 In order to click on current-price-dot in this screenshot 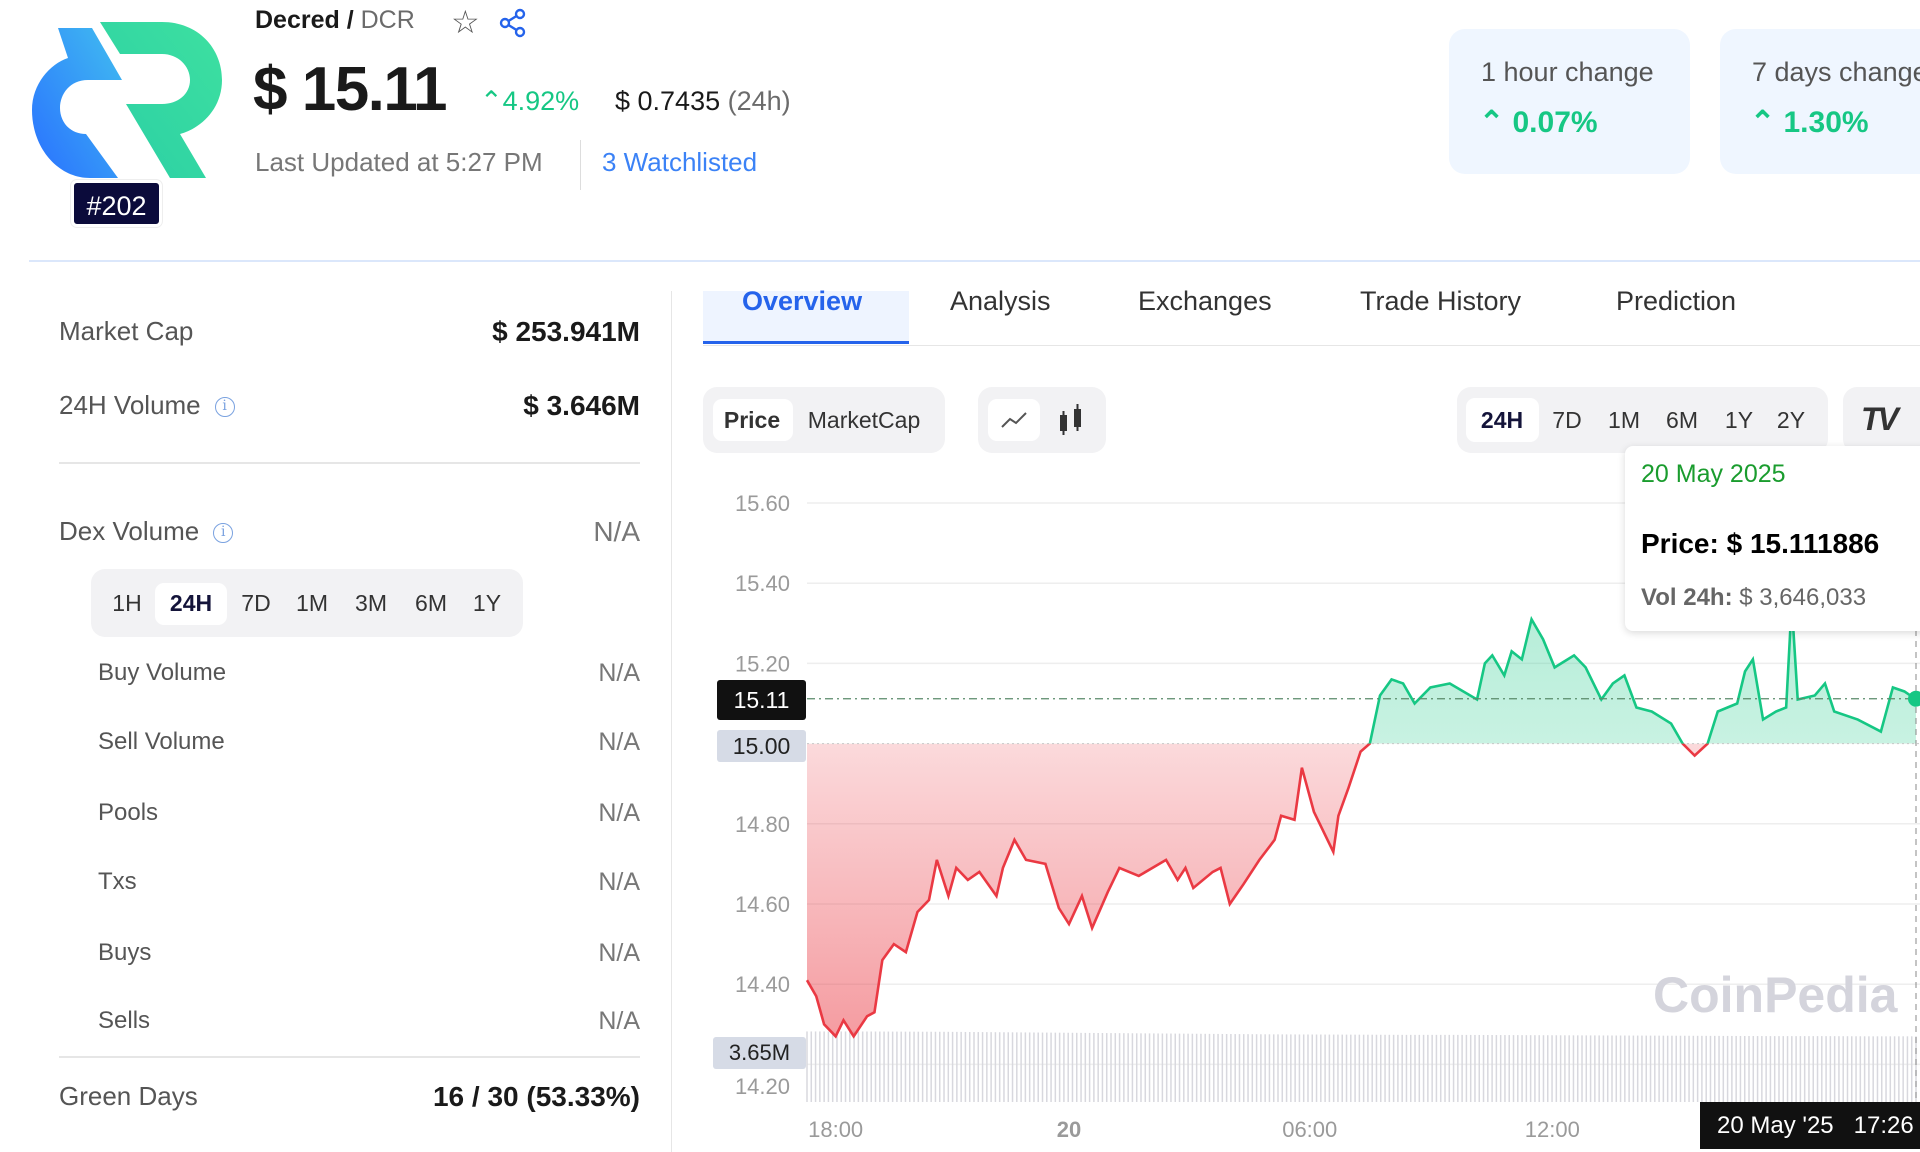, I will do `click(1914, 698)`.